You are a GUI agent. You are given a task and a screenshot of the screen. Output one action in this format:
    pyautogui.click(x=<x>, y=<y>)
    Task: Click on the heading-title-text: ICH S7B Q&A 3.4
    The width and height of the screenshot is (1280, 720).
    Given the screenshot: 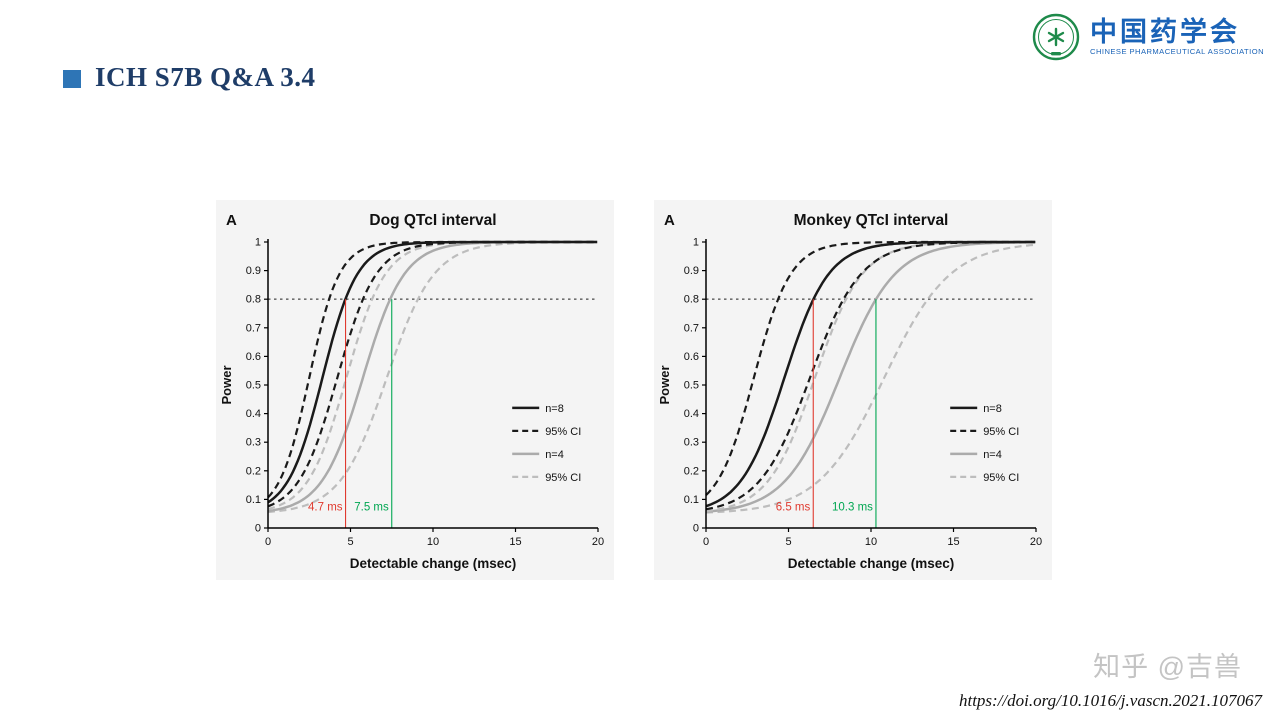 What is the action you would take?
    pyautogui.click(x=205, y=77)
    